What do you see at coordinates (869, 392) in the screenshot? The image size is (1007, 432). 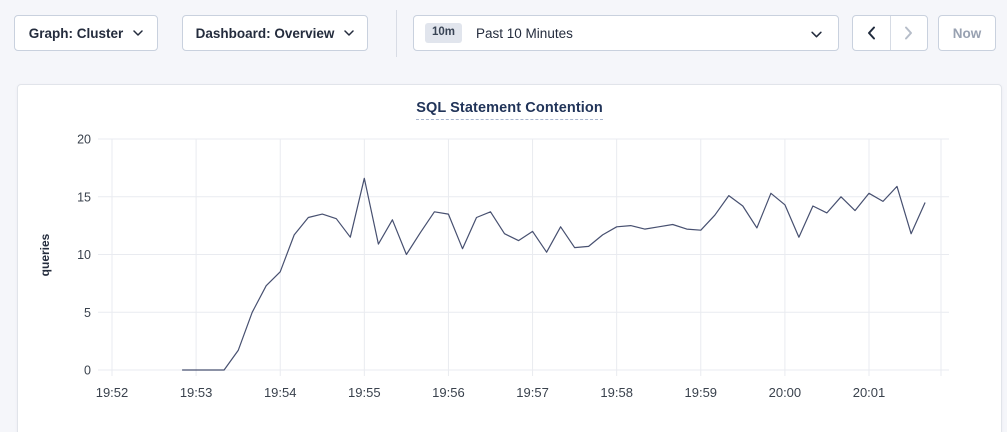 I see `x-tick-label: 20:01` at bounding box center [869, 392].